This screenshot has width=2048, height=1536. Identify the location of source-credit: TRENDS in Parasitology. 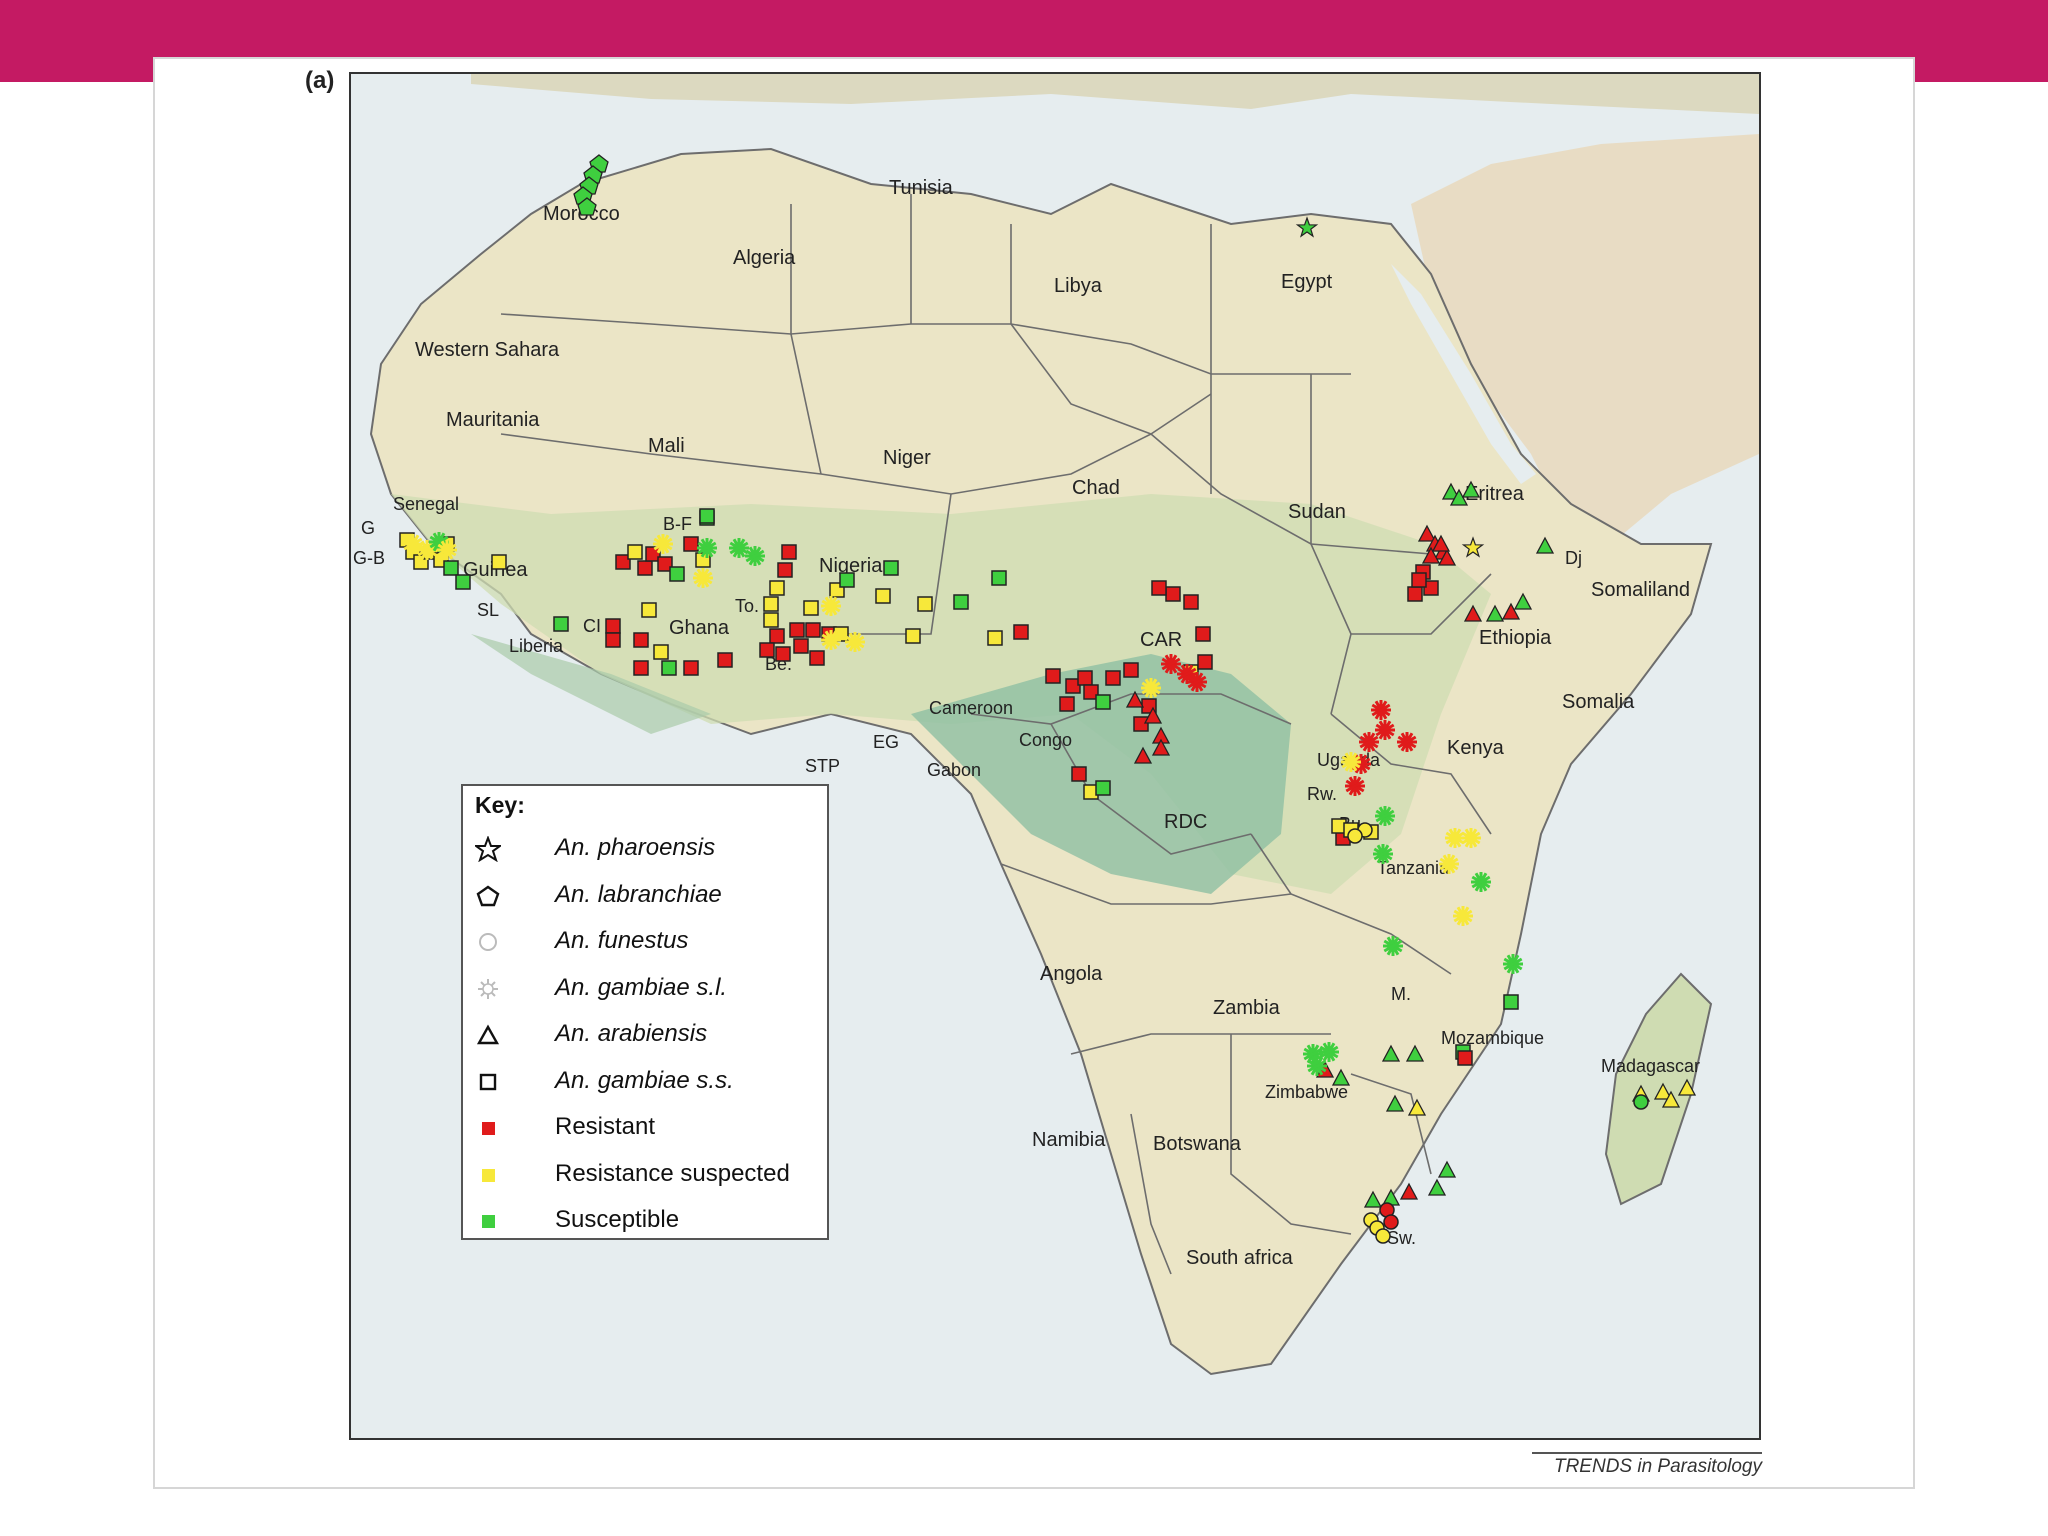
(1647, 1465).